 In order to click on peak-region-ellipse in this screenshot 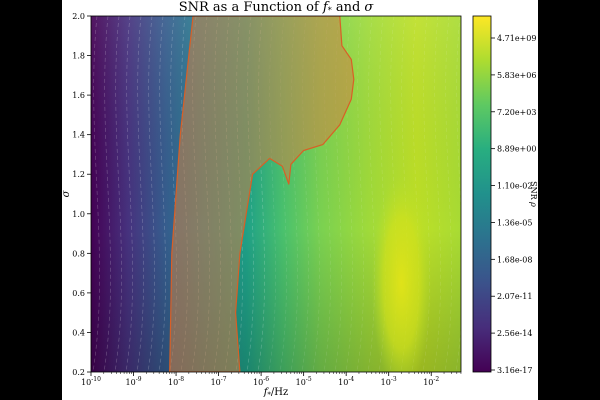, I will do `click(401, 272)`.